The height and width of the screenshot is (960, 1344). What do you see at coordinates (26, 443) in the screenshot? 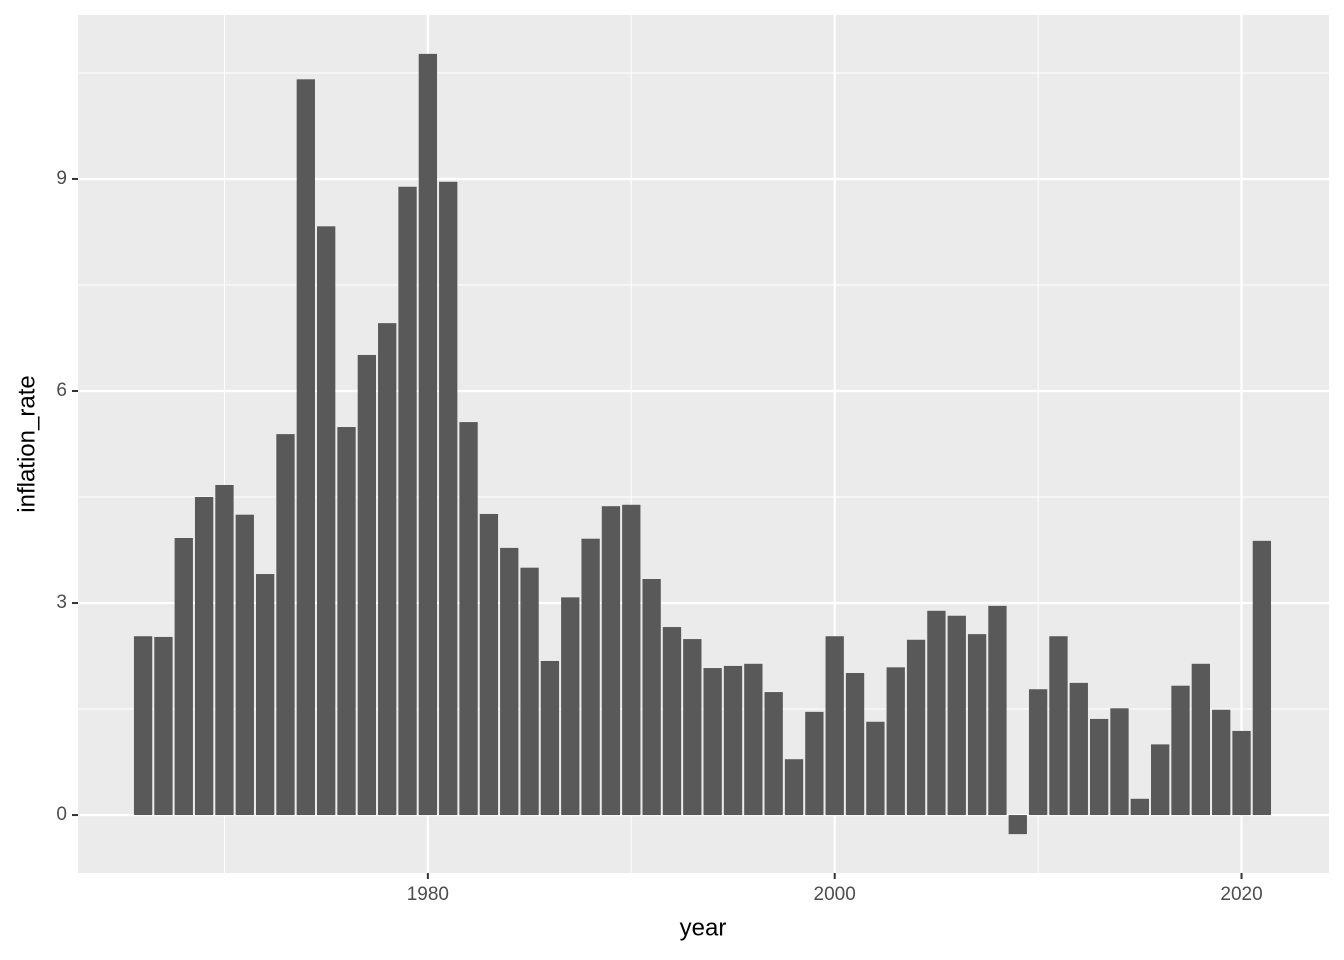
I see `y-axis-title: inflation_rate` at bounding box center [26, 443].